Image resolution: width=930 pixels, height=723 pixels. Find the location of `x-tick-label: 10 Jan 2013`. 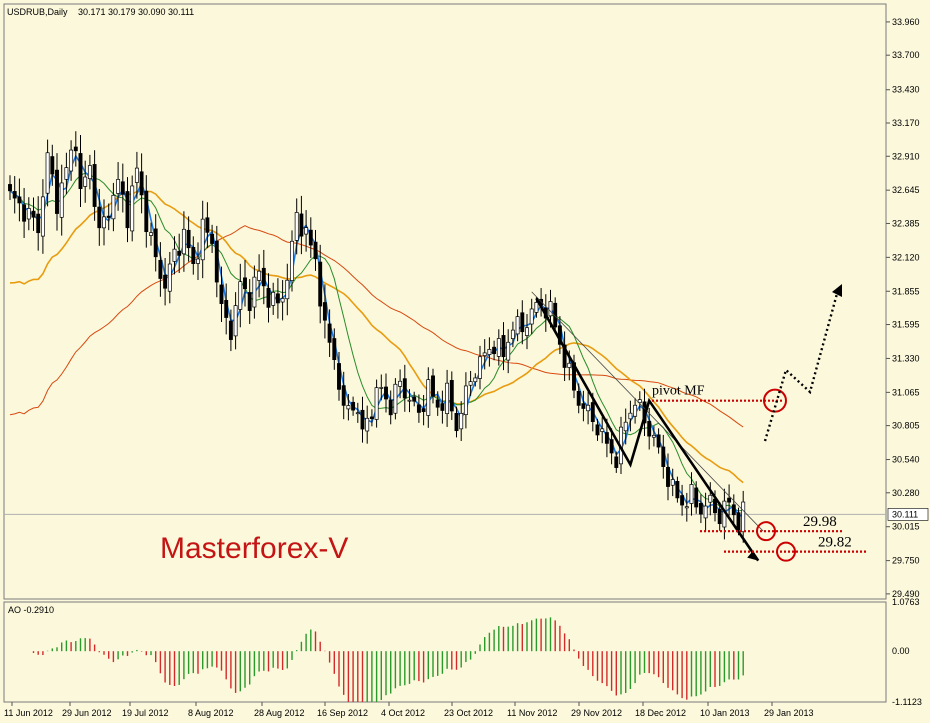

x-tick-label: 10 Jan 2013 is located at coordinates (725, 713).